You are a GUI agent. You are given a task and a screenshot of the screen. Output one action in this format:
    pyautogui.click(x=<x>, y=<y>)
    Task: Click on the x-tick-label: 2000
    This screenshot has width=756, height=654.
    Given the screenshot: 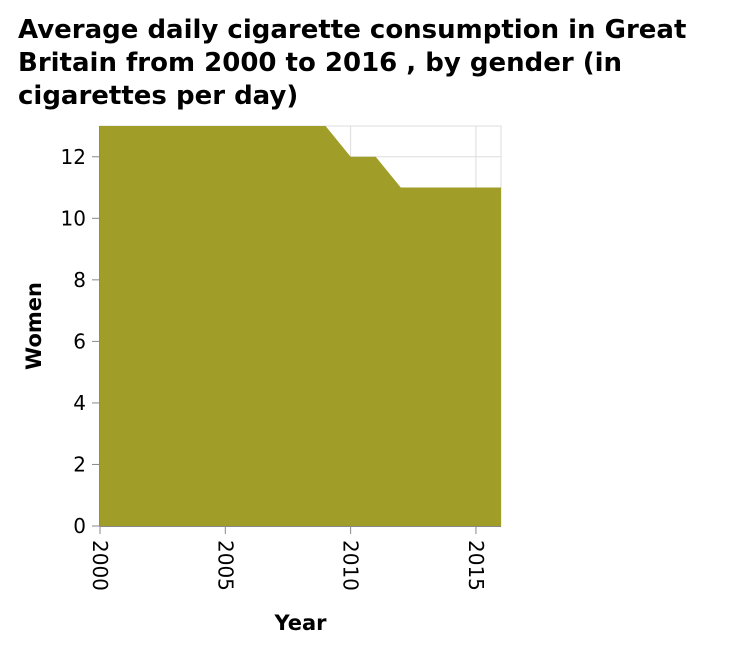 What is the action you would take?
    pyautogui.click(x=100, y=565)
    